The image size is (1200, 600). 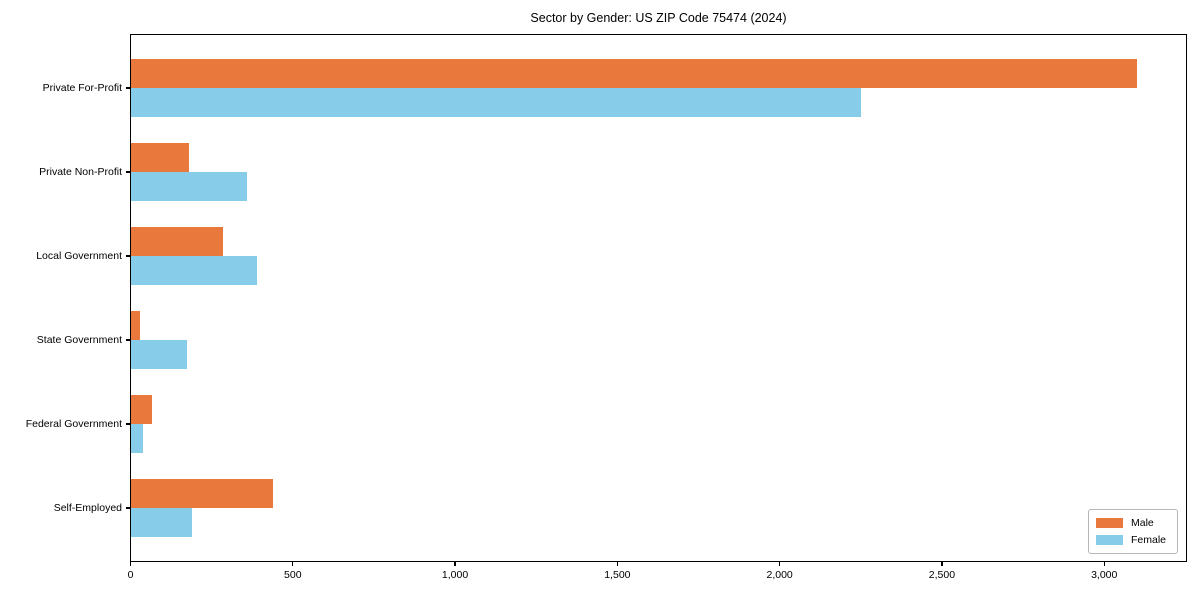 What do you see at coordinates (73, 424) in the screenshot?
I see `y-axis-category-label: Federal Government` at bounding box center [73, 424].